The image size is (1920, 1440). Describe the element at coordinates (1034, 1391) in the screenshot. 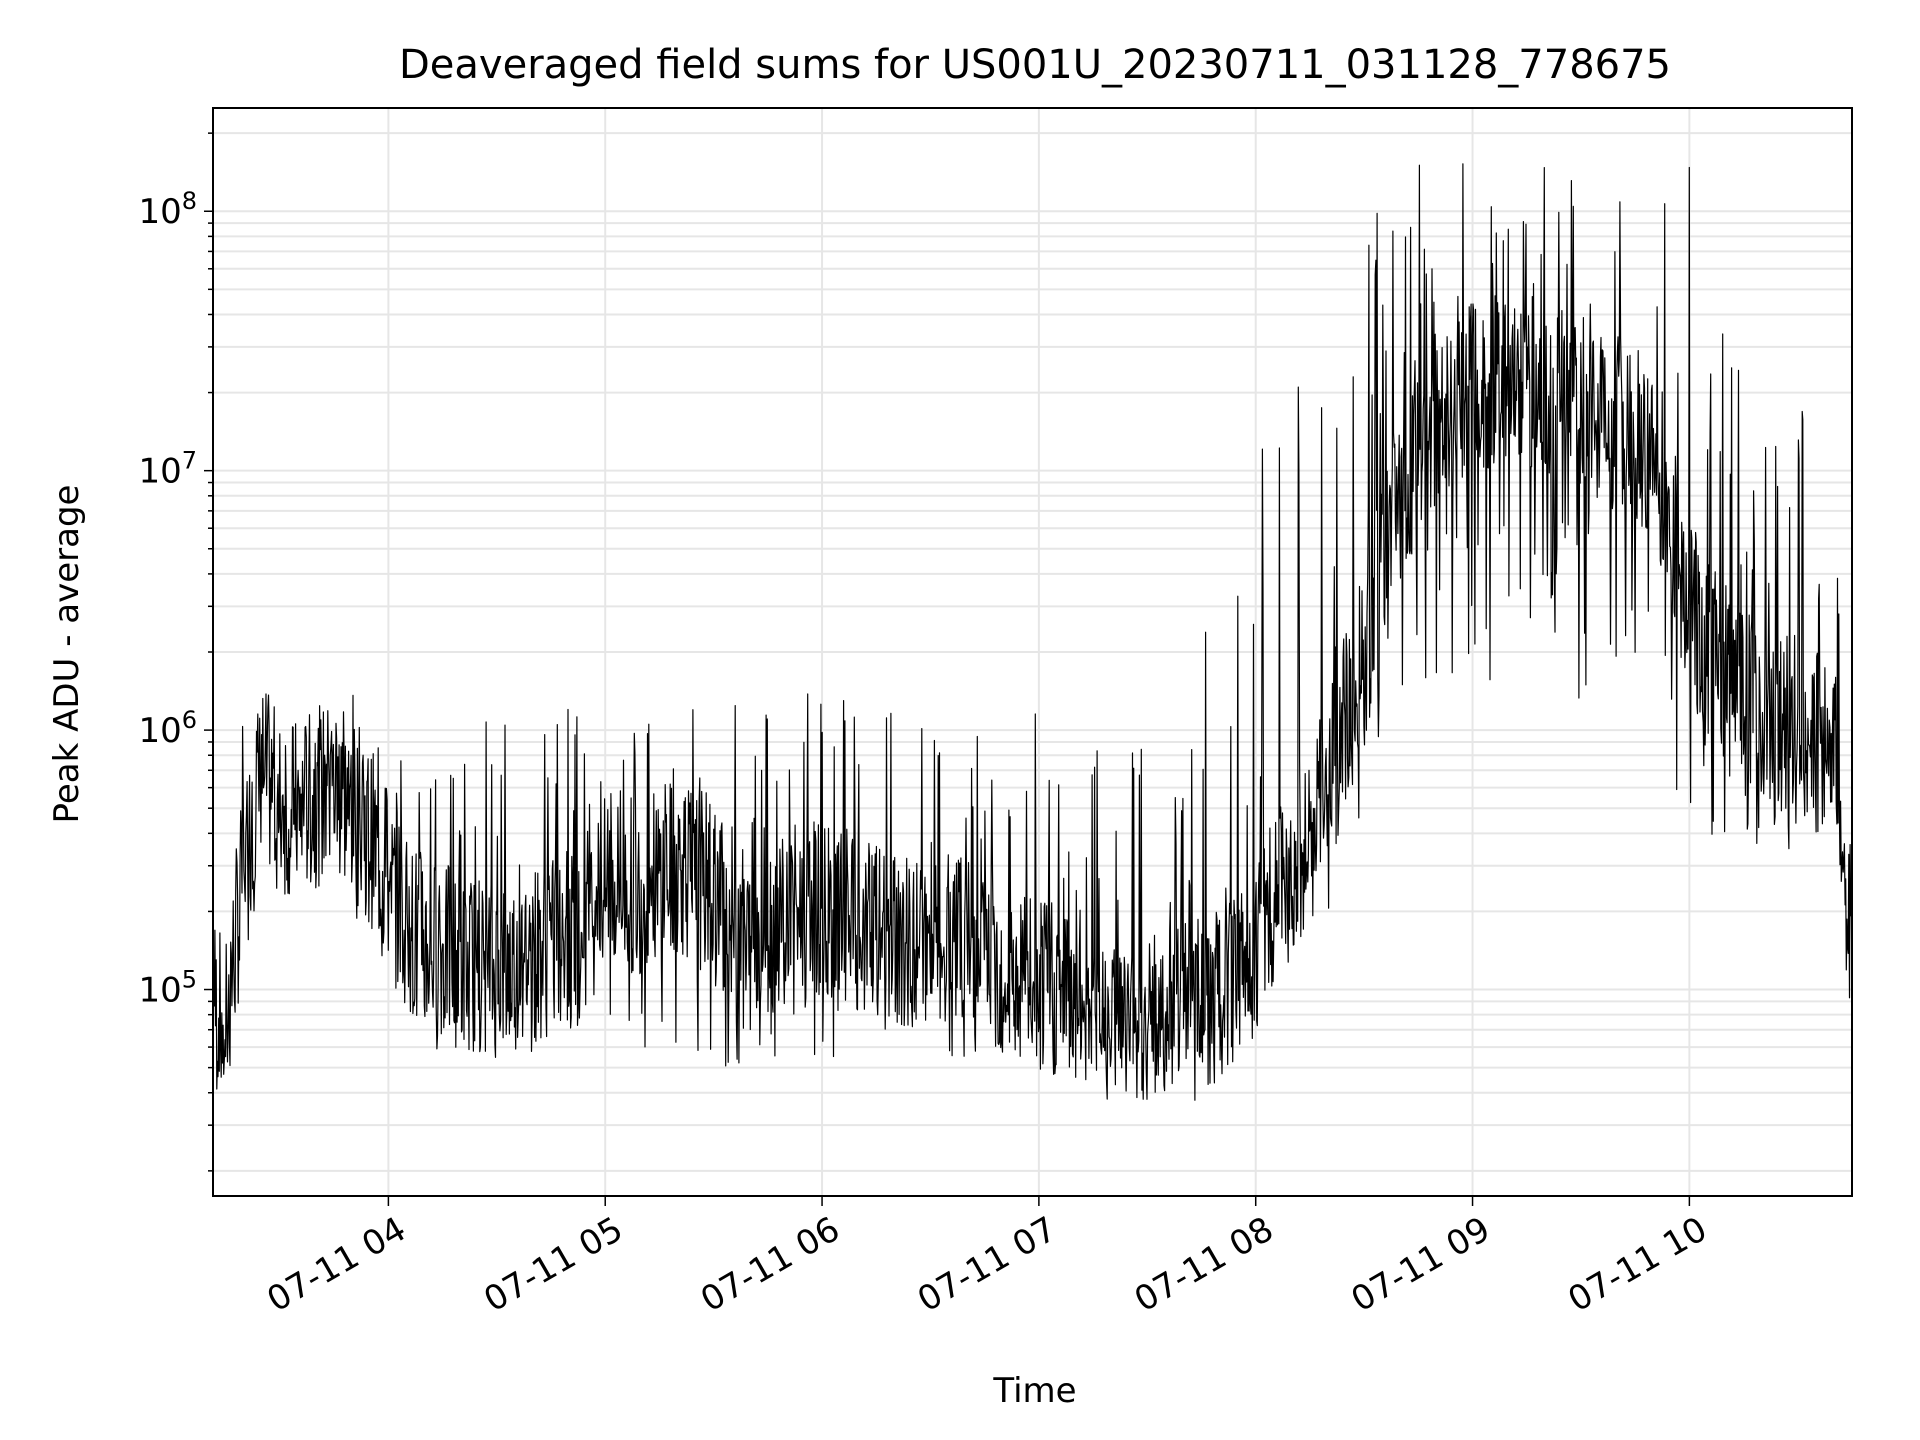

I see `x-axis-label: Time` at that location.